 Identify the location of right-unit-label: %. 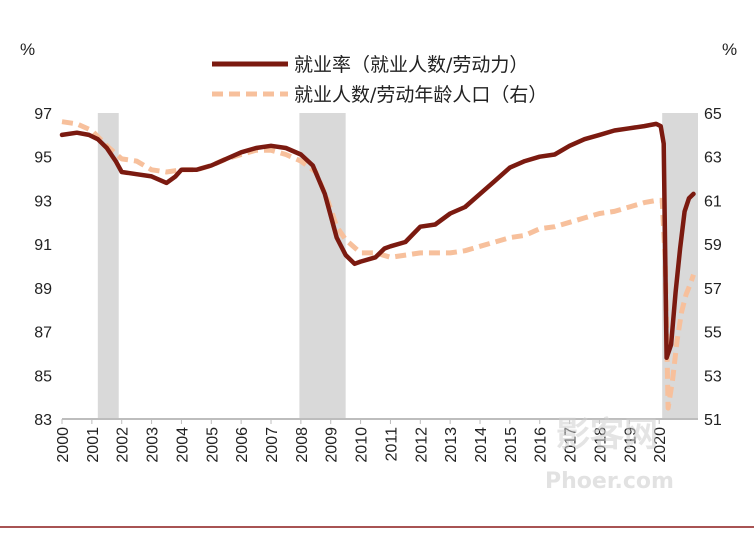
(729, 49).